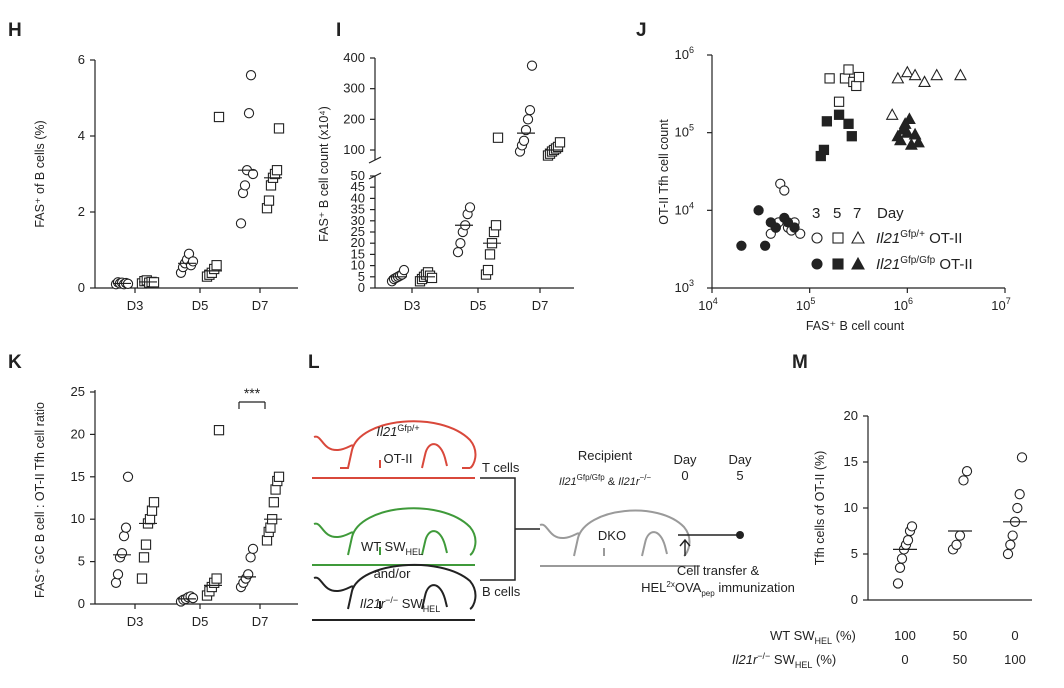  Describe the element at coordinates (919, 238) in the screenshot. I see `legend-row1: Il21Gfp/+ OT-II` at that location.